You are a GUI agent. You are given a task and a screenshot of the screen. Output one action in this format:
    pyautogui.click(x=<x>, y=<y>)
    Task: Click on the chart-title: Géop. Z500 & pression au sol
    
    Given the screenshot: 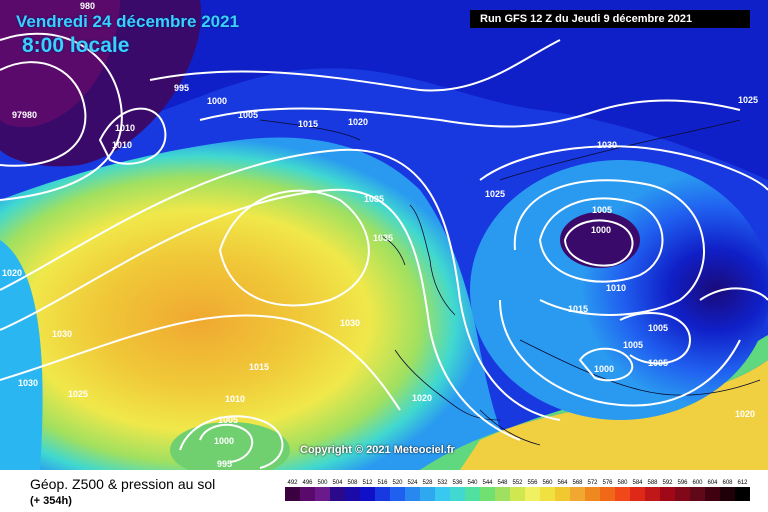 What is the action you would take?
    pyautogui.click(x=123, y=484)
    